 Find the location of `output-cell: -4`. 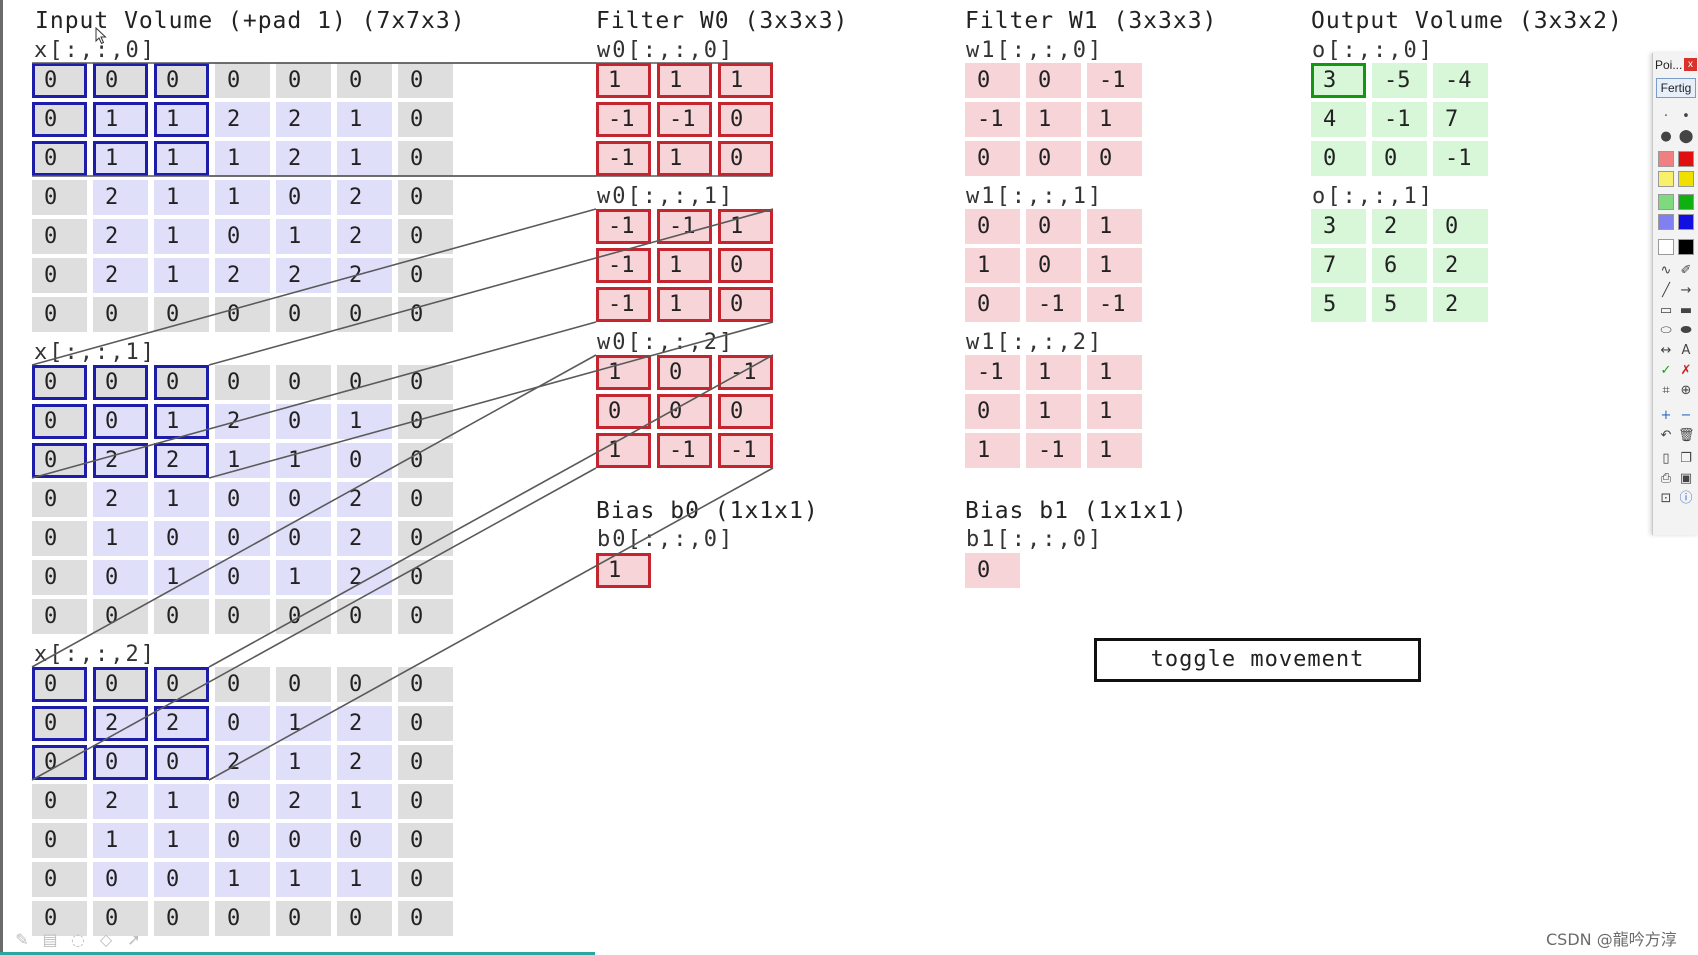

output-cell: -4 is located at coordinates (1460, 80).